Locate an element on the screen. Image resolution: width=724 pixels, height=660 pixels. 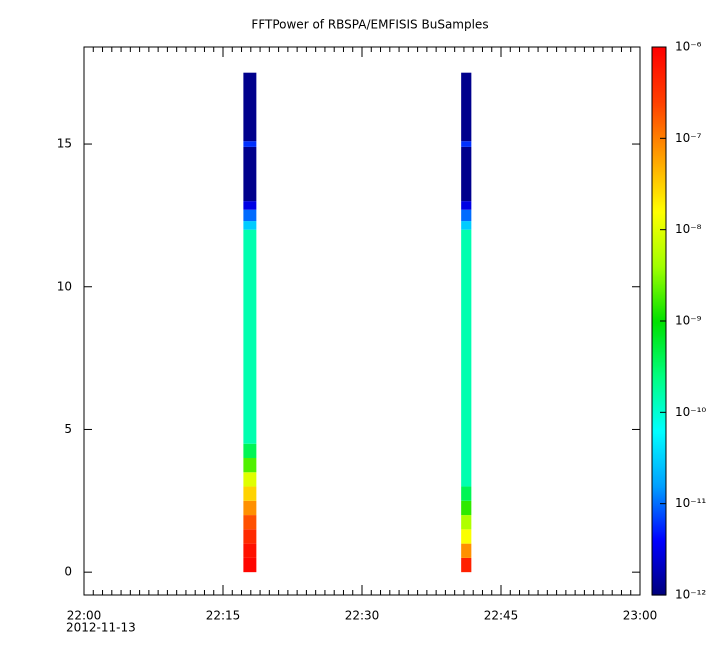
chart-title: FFTPower of RBSPA/EMFISIS BuSamples is located at coordinates (369, 25).